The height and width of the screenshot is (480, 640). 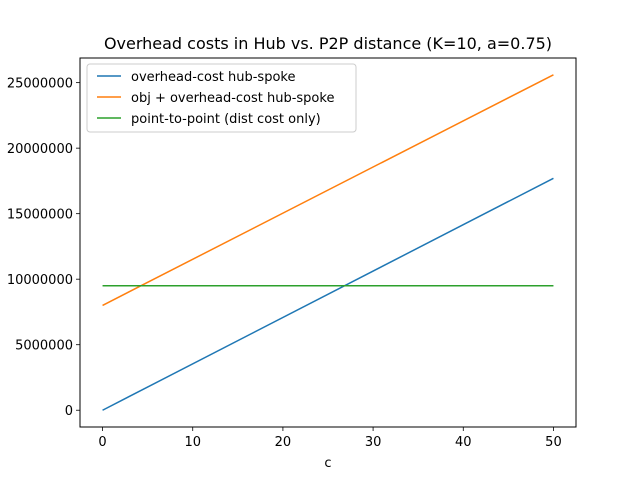 I want to click on x-axis-label: c, so click(x=327, y=463).